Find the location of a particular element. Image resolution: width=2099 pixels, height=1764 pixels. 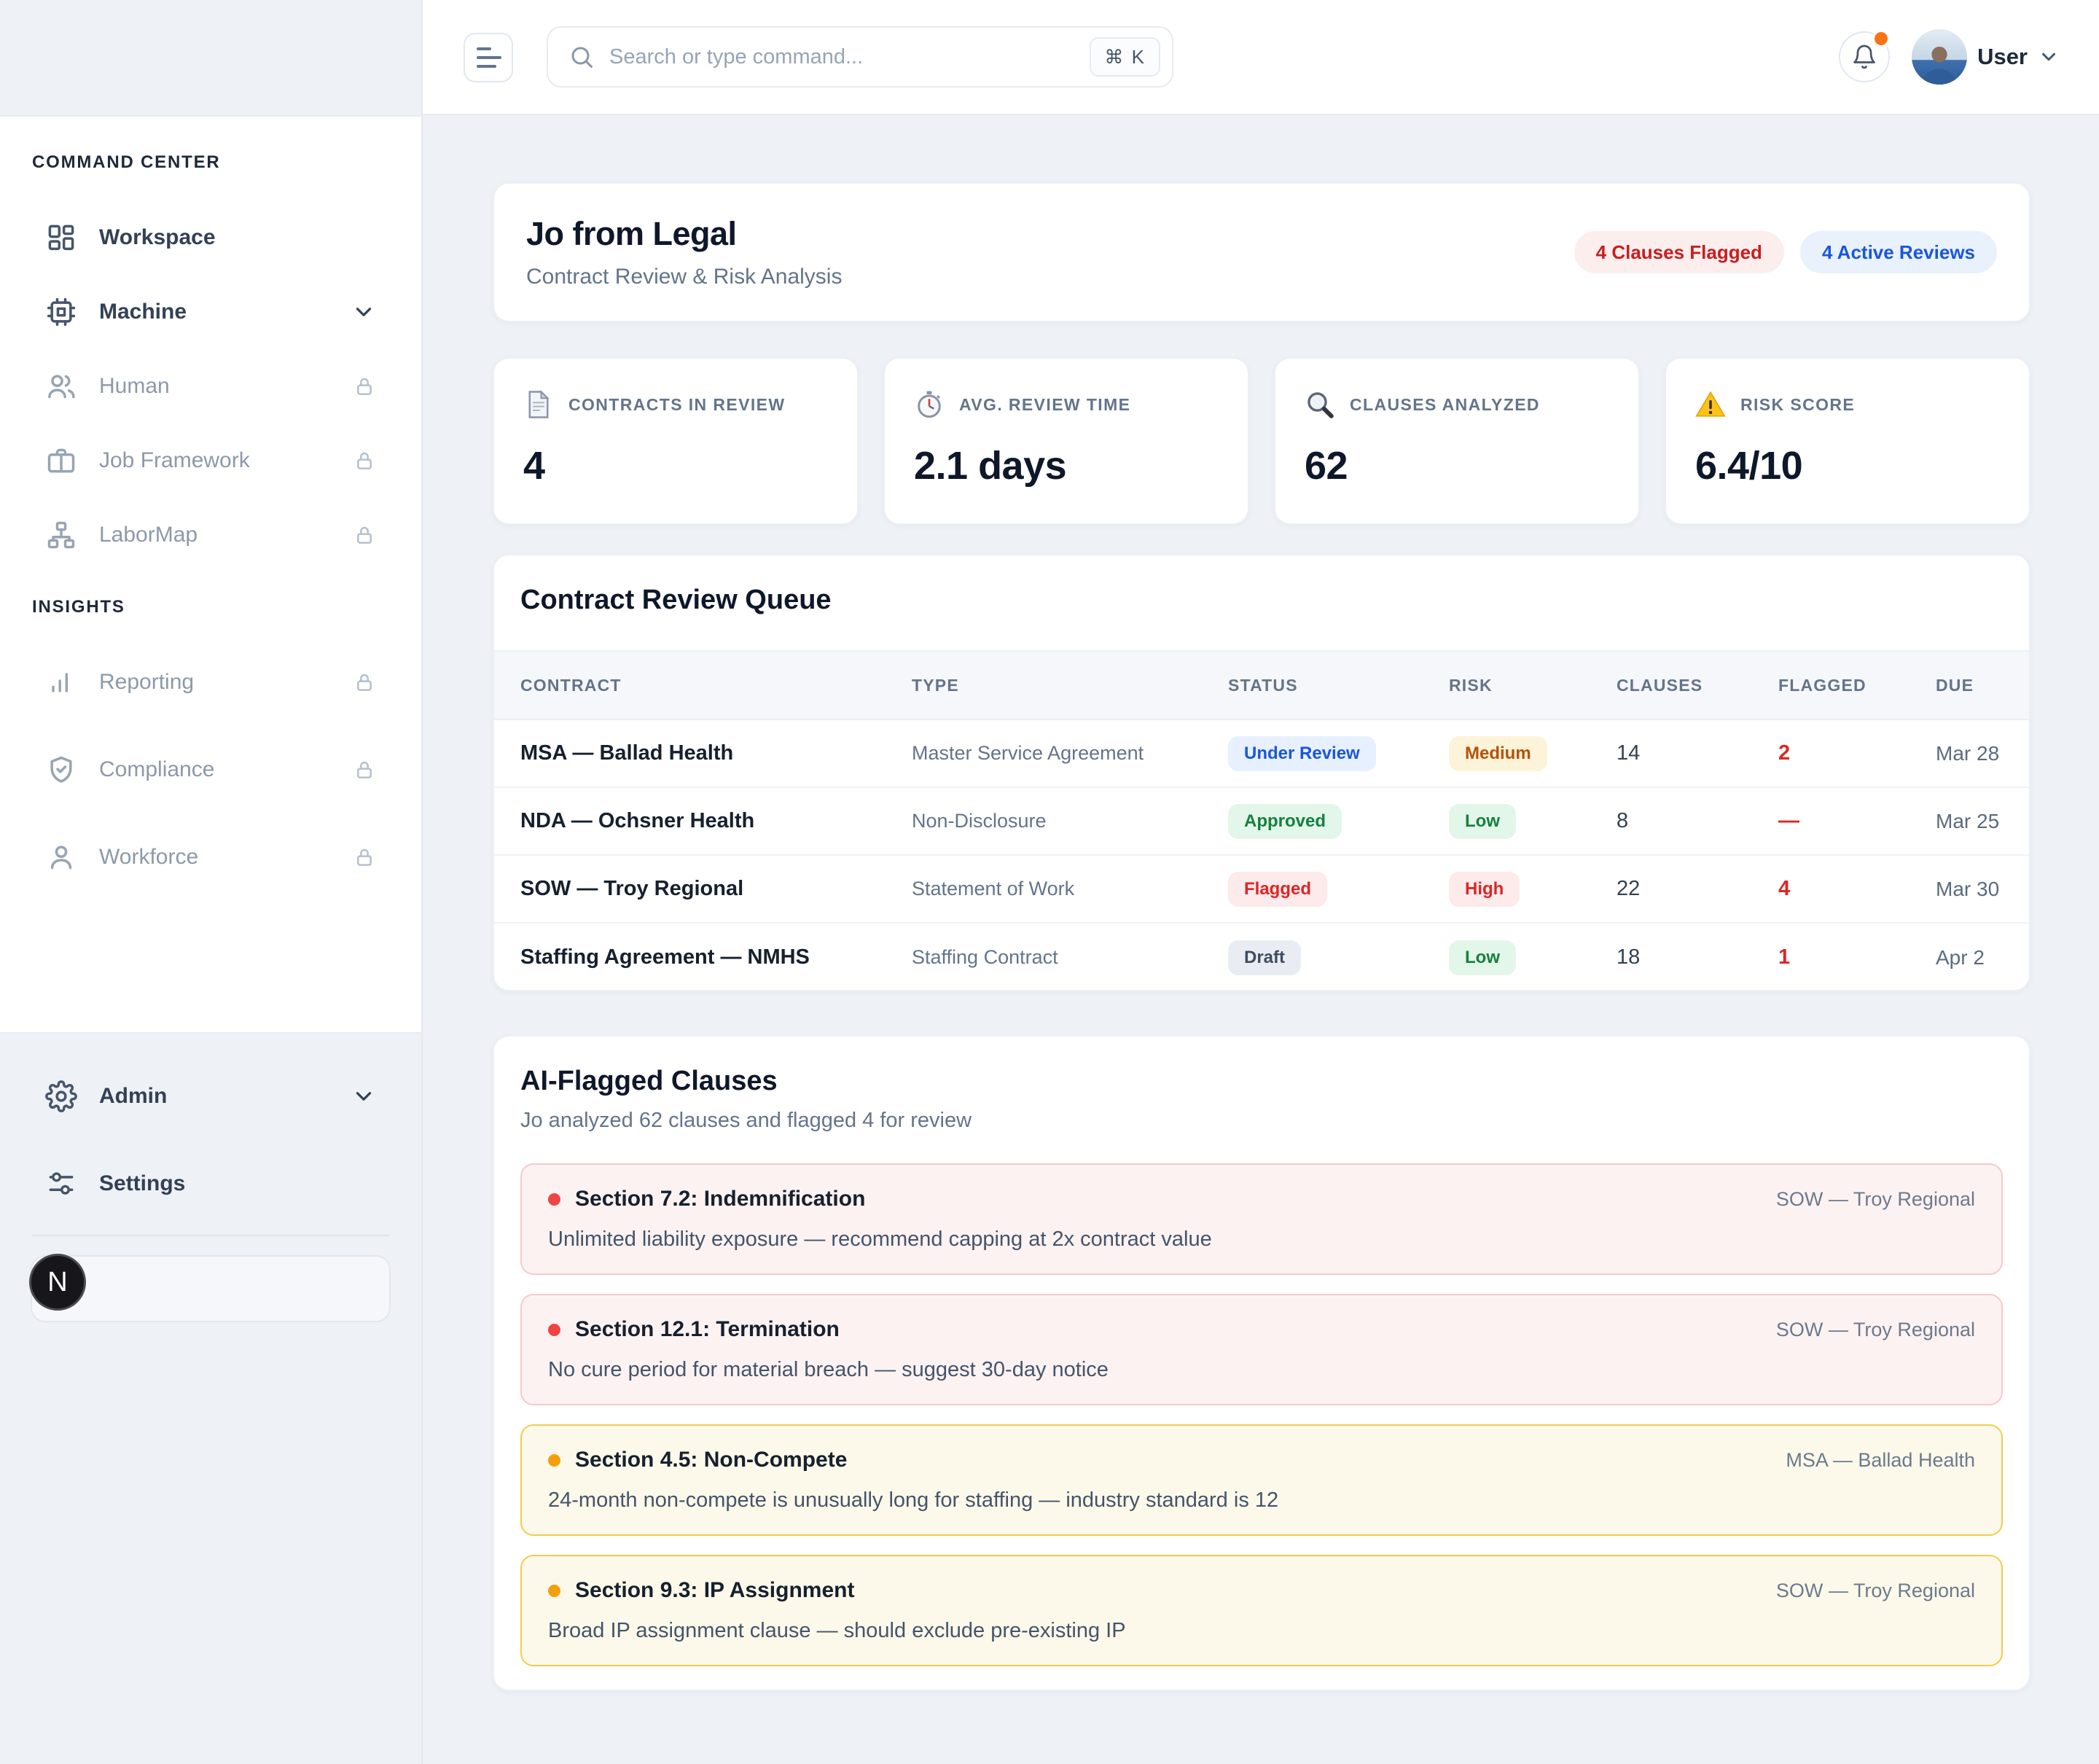

status-pill: Flagged is located at coordinates (1278, 889).